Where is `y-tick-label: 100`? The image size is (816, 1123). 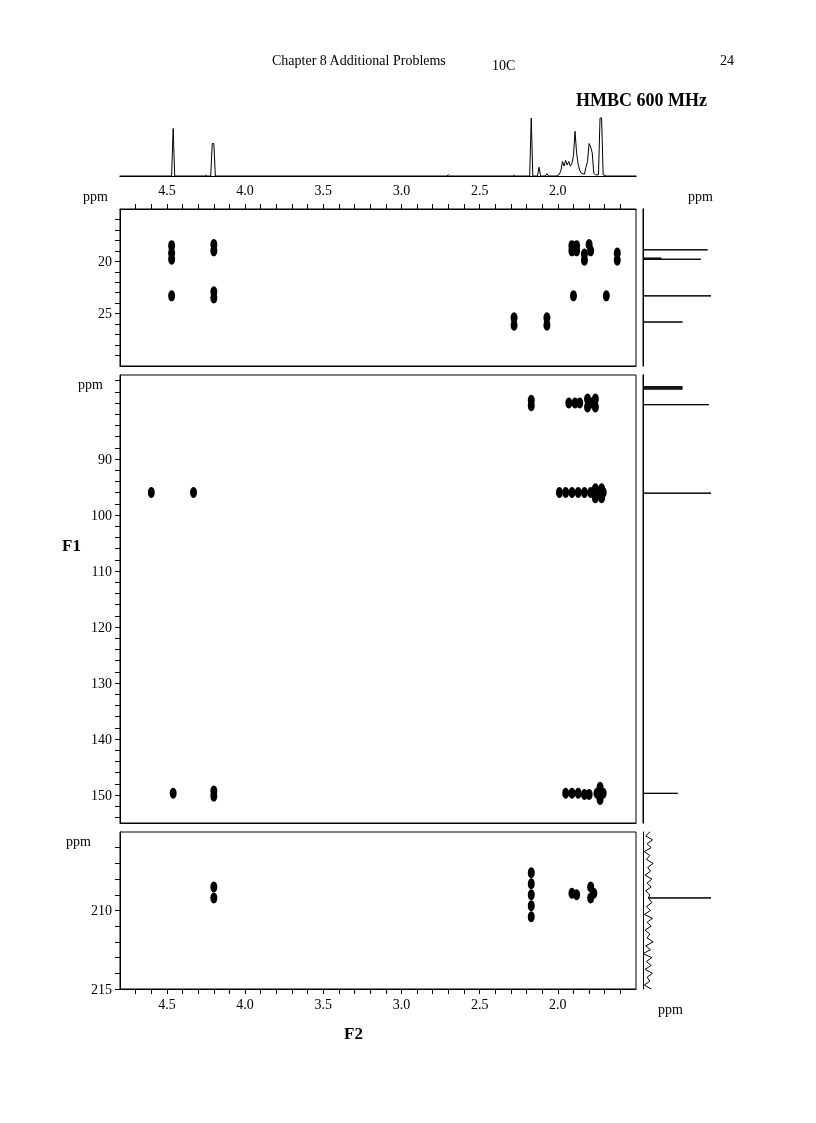
y-tick-label: 100 is located at coordinates (101, 515).